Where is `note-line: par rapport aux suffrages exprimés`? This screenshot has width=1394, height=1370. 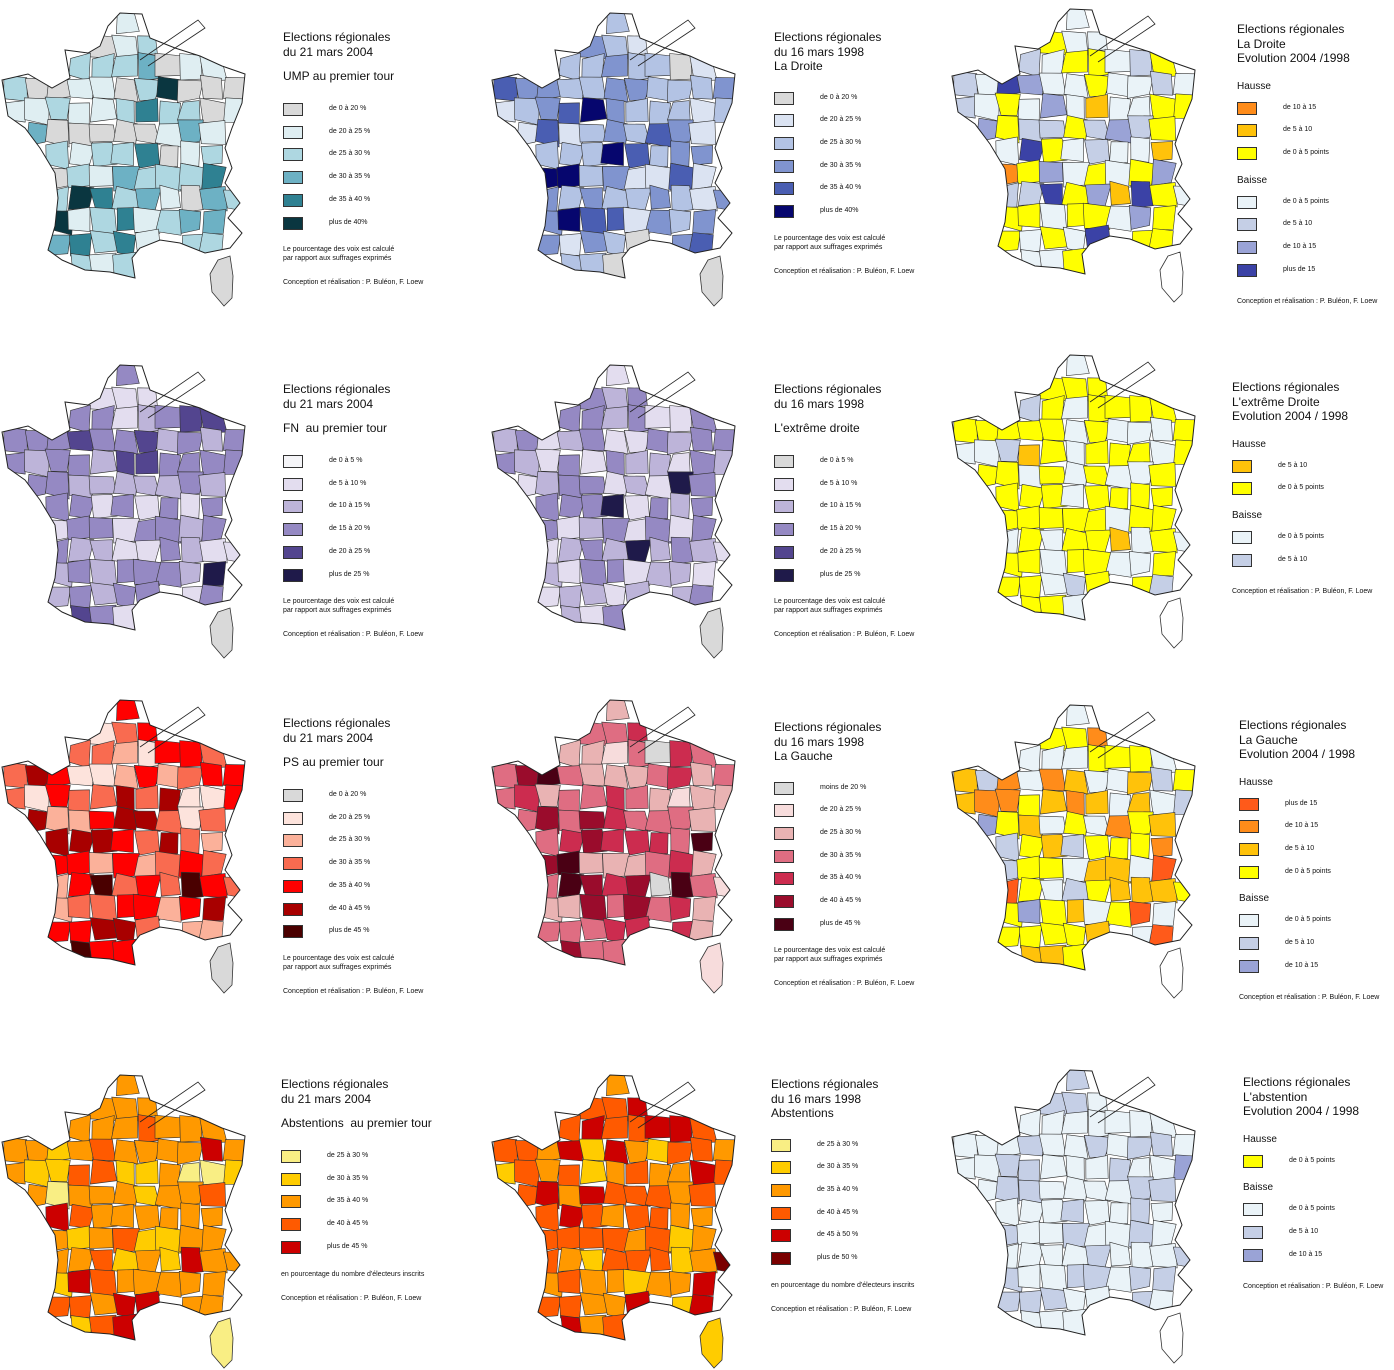 note-line: par rapport aux suffrages exprimés is located at coordinates (828, 247).